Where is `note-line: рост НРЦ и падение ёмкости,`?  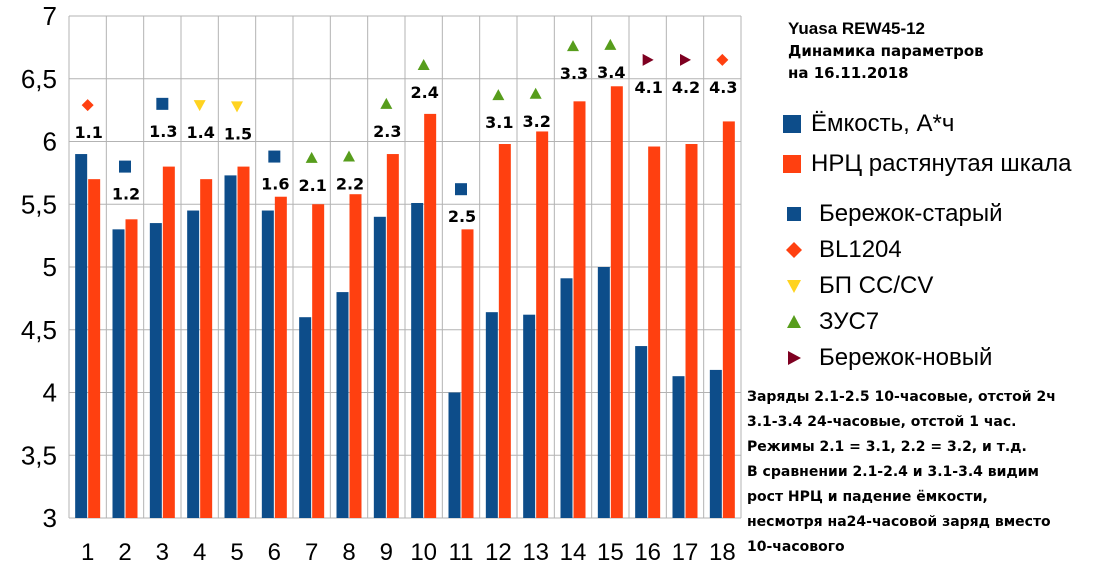
note-line: рост НРЦ и падение ёмкости, is located at coordinates (867, 497).